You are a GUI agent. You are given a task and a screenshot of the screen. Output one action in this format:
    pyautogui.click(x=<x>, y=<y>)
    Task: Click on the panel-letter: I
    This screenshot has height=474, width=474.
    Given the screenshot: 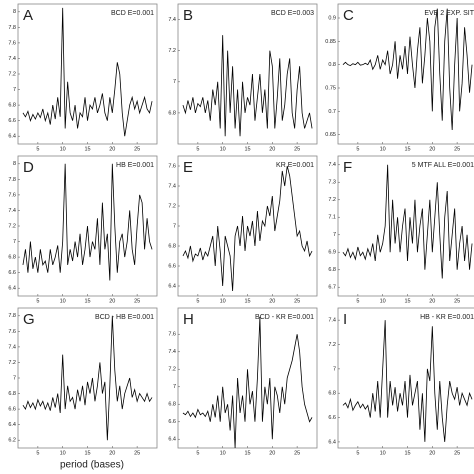 What is the action you would take?
    pyautogui.click(x=345, y=319)
    